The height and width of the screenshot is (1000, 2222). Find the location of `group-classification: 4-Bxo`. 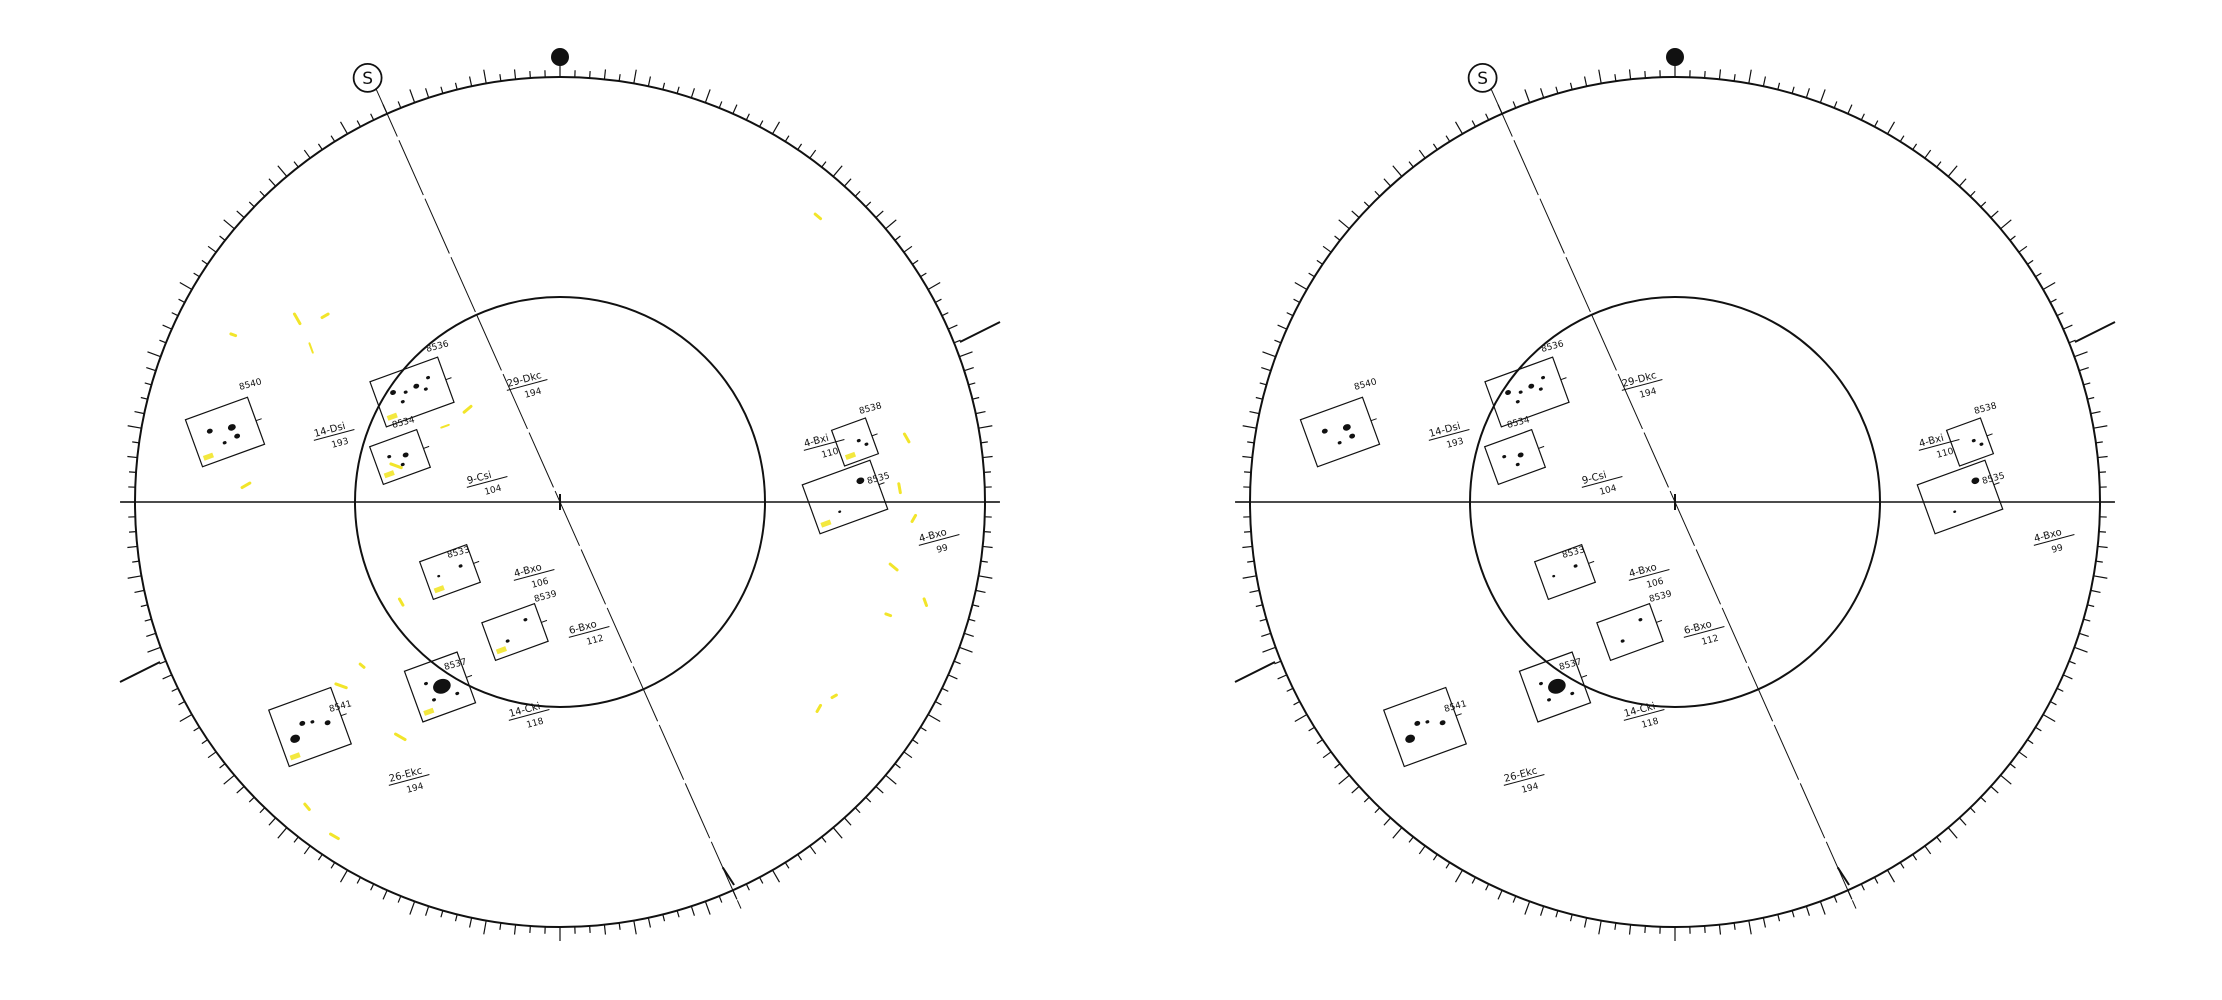

group-classification: 4-Bxo is located at coordinates (2048, 536).